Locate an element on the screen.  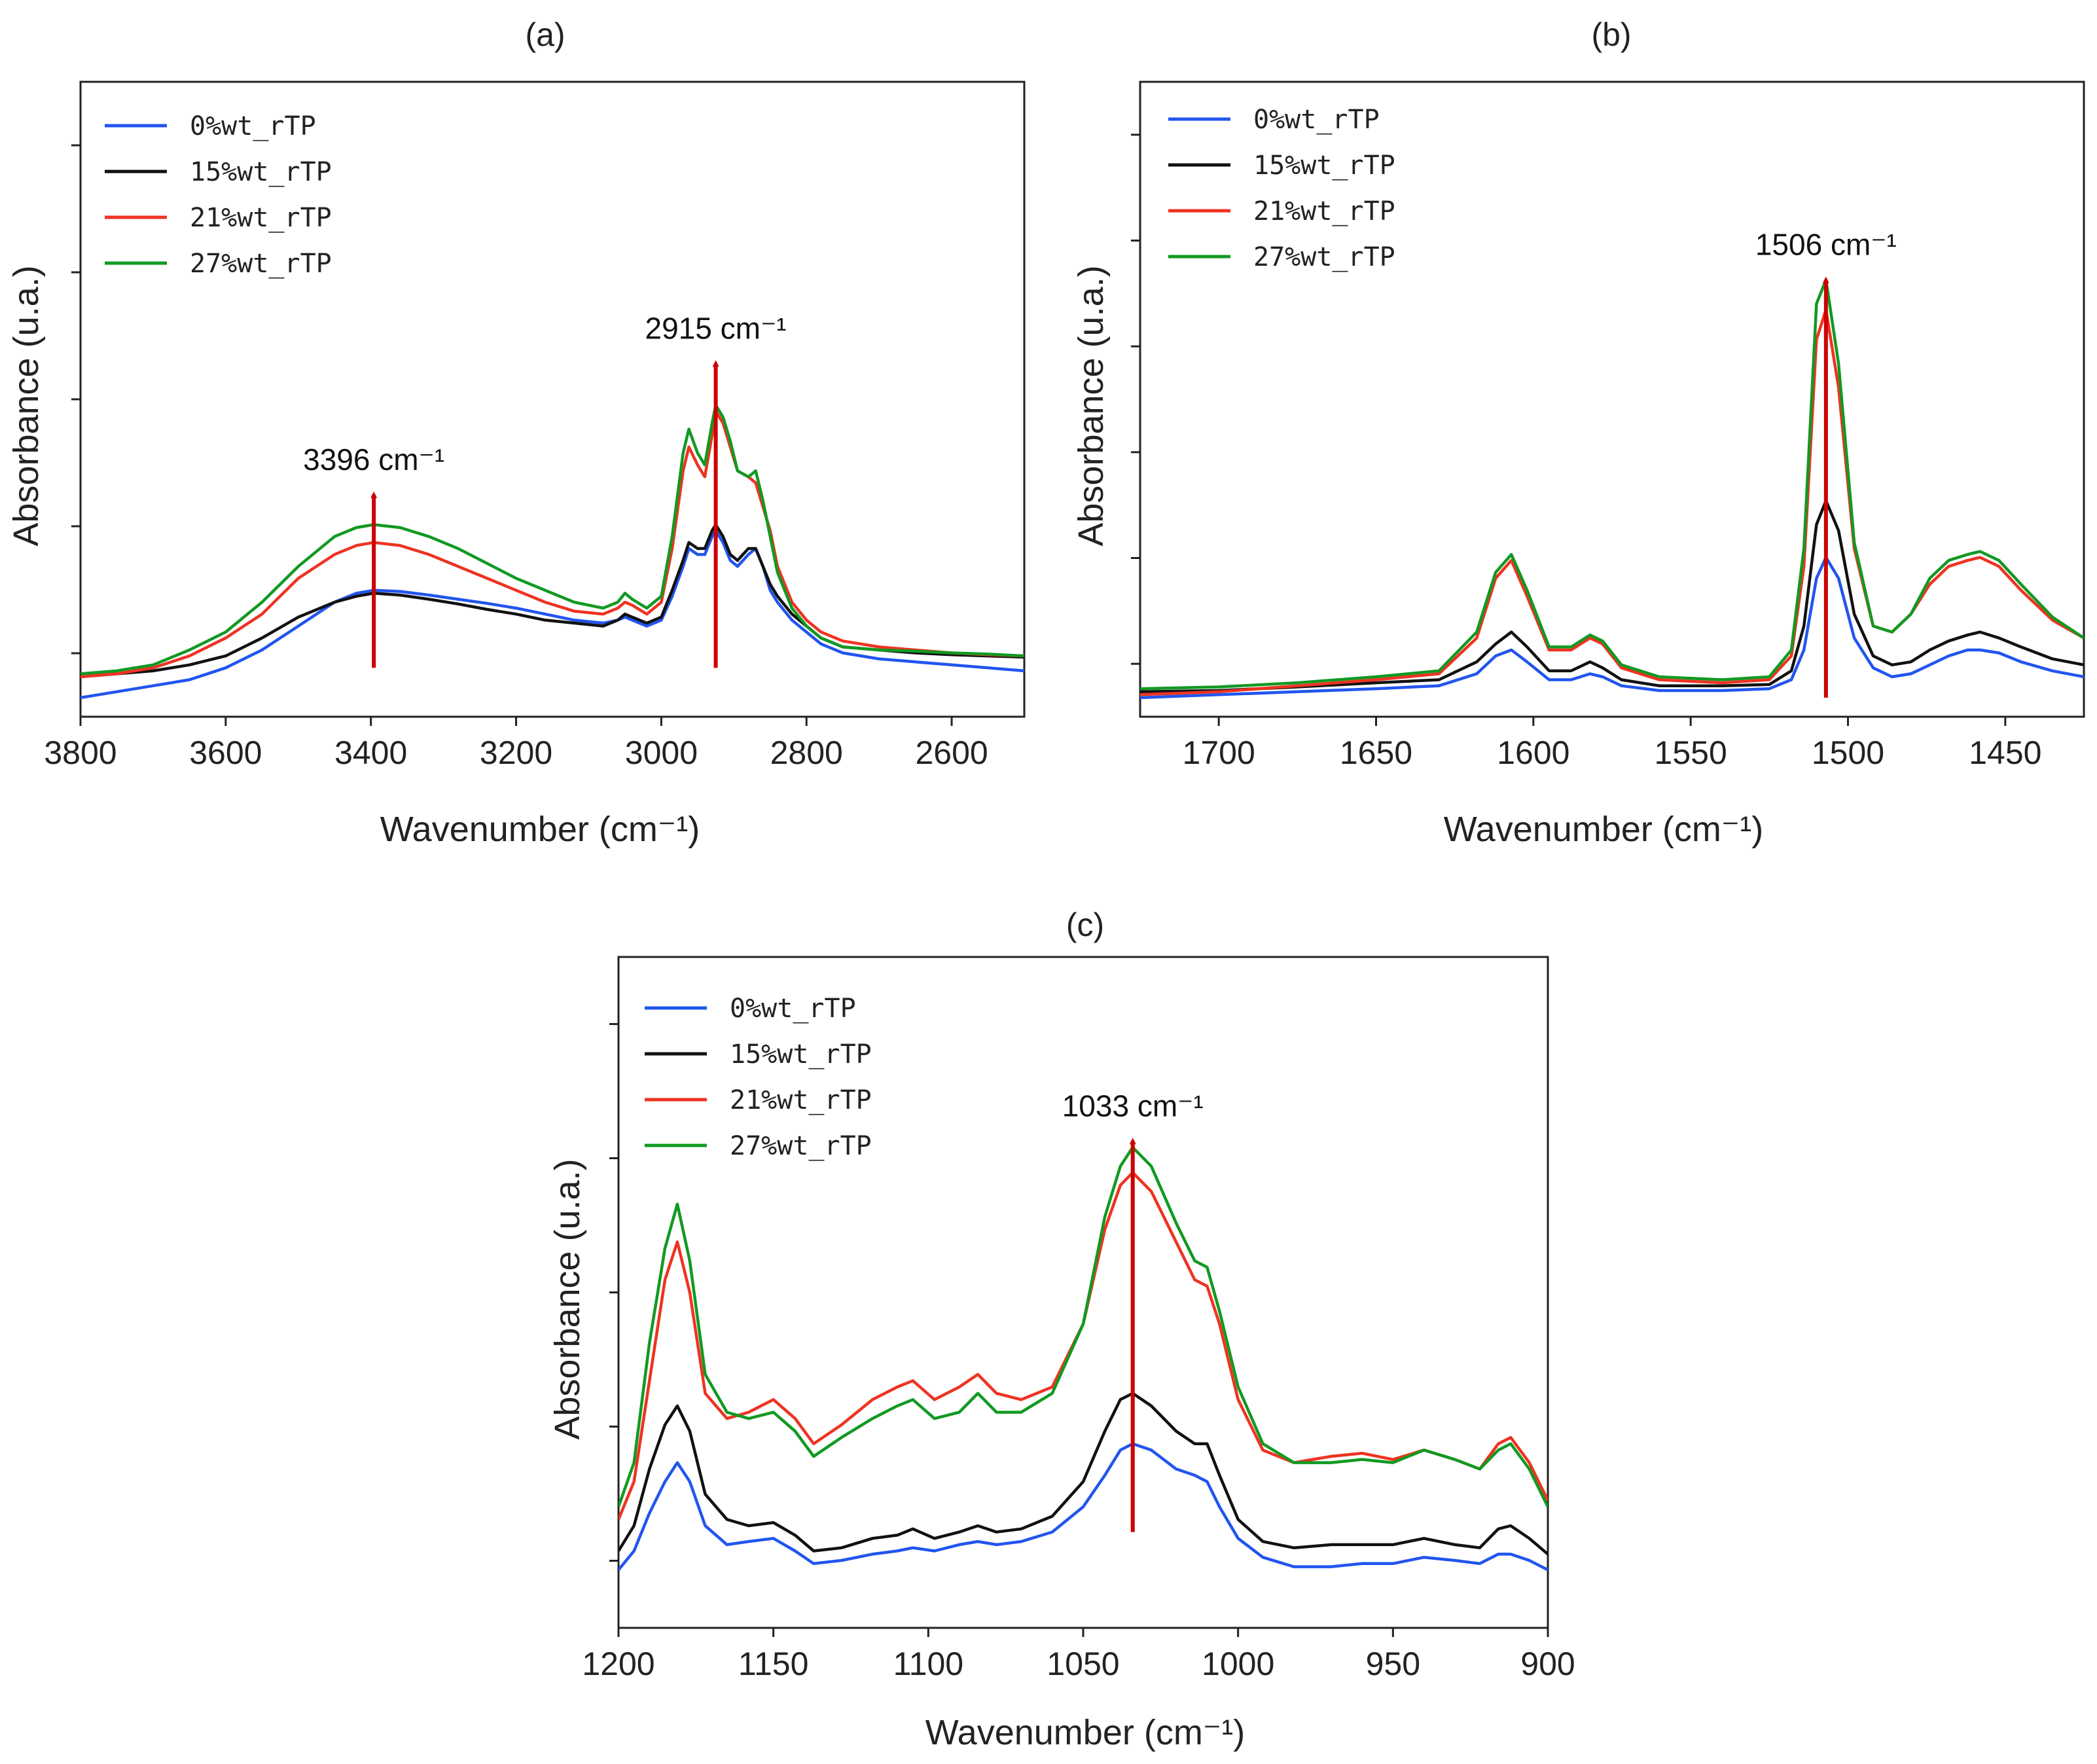
x-tick-label: 3200 is located at coordinates (516, 752).